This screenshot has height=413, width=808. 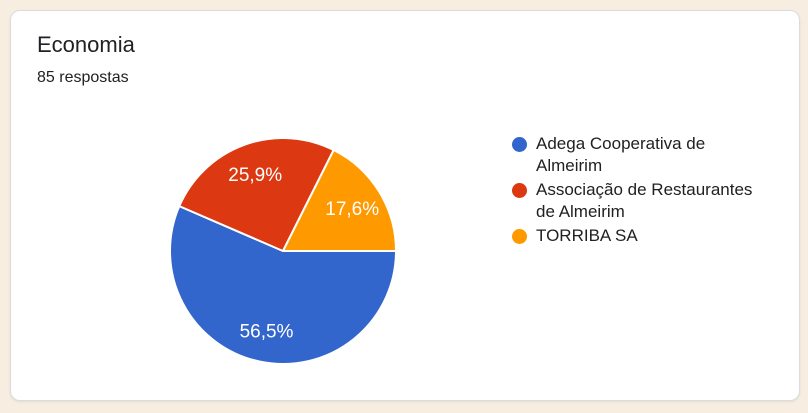 What do you see at coordinates (644, 200) in the screenshot?
I see `legend-label: Associação de Restaurantes de Almeirim` at bounding box center [644, 200].